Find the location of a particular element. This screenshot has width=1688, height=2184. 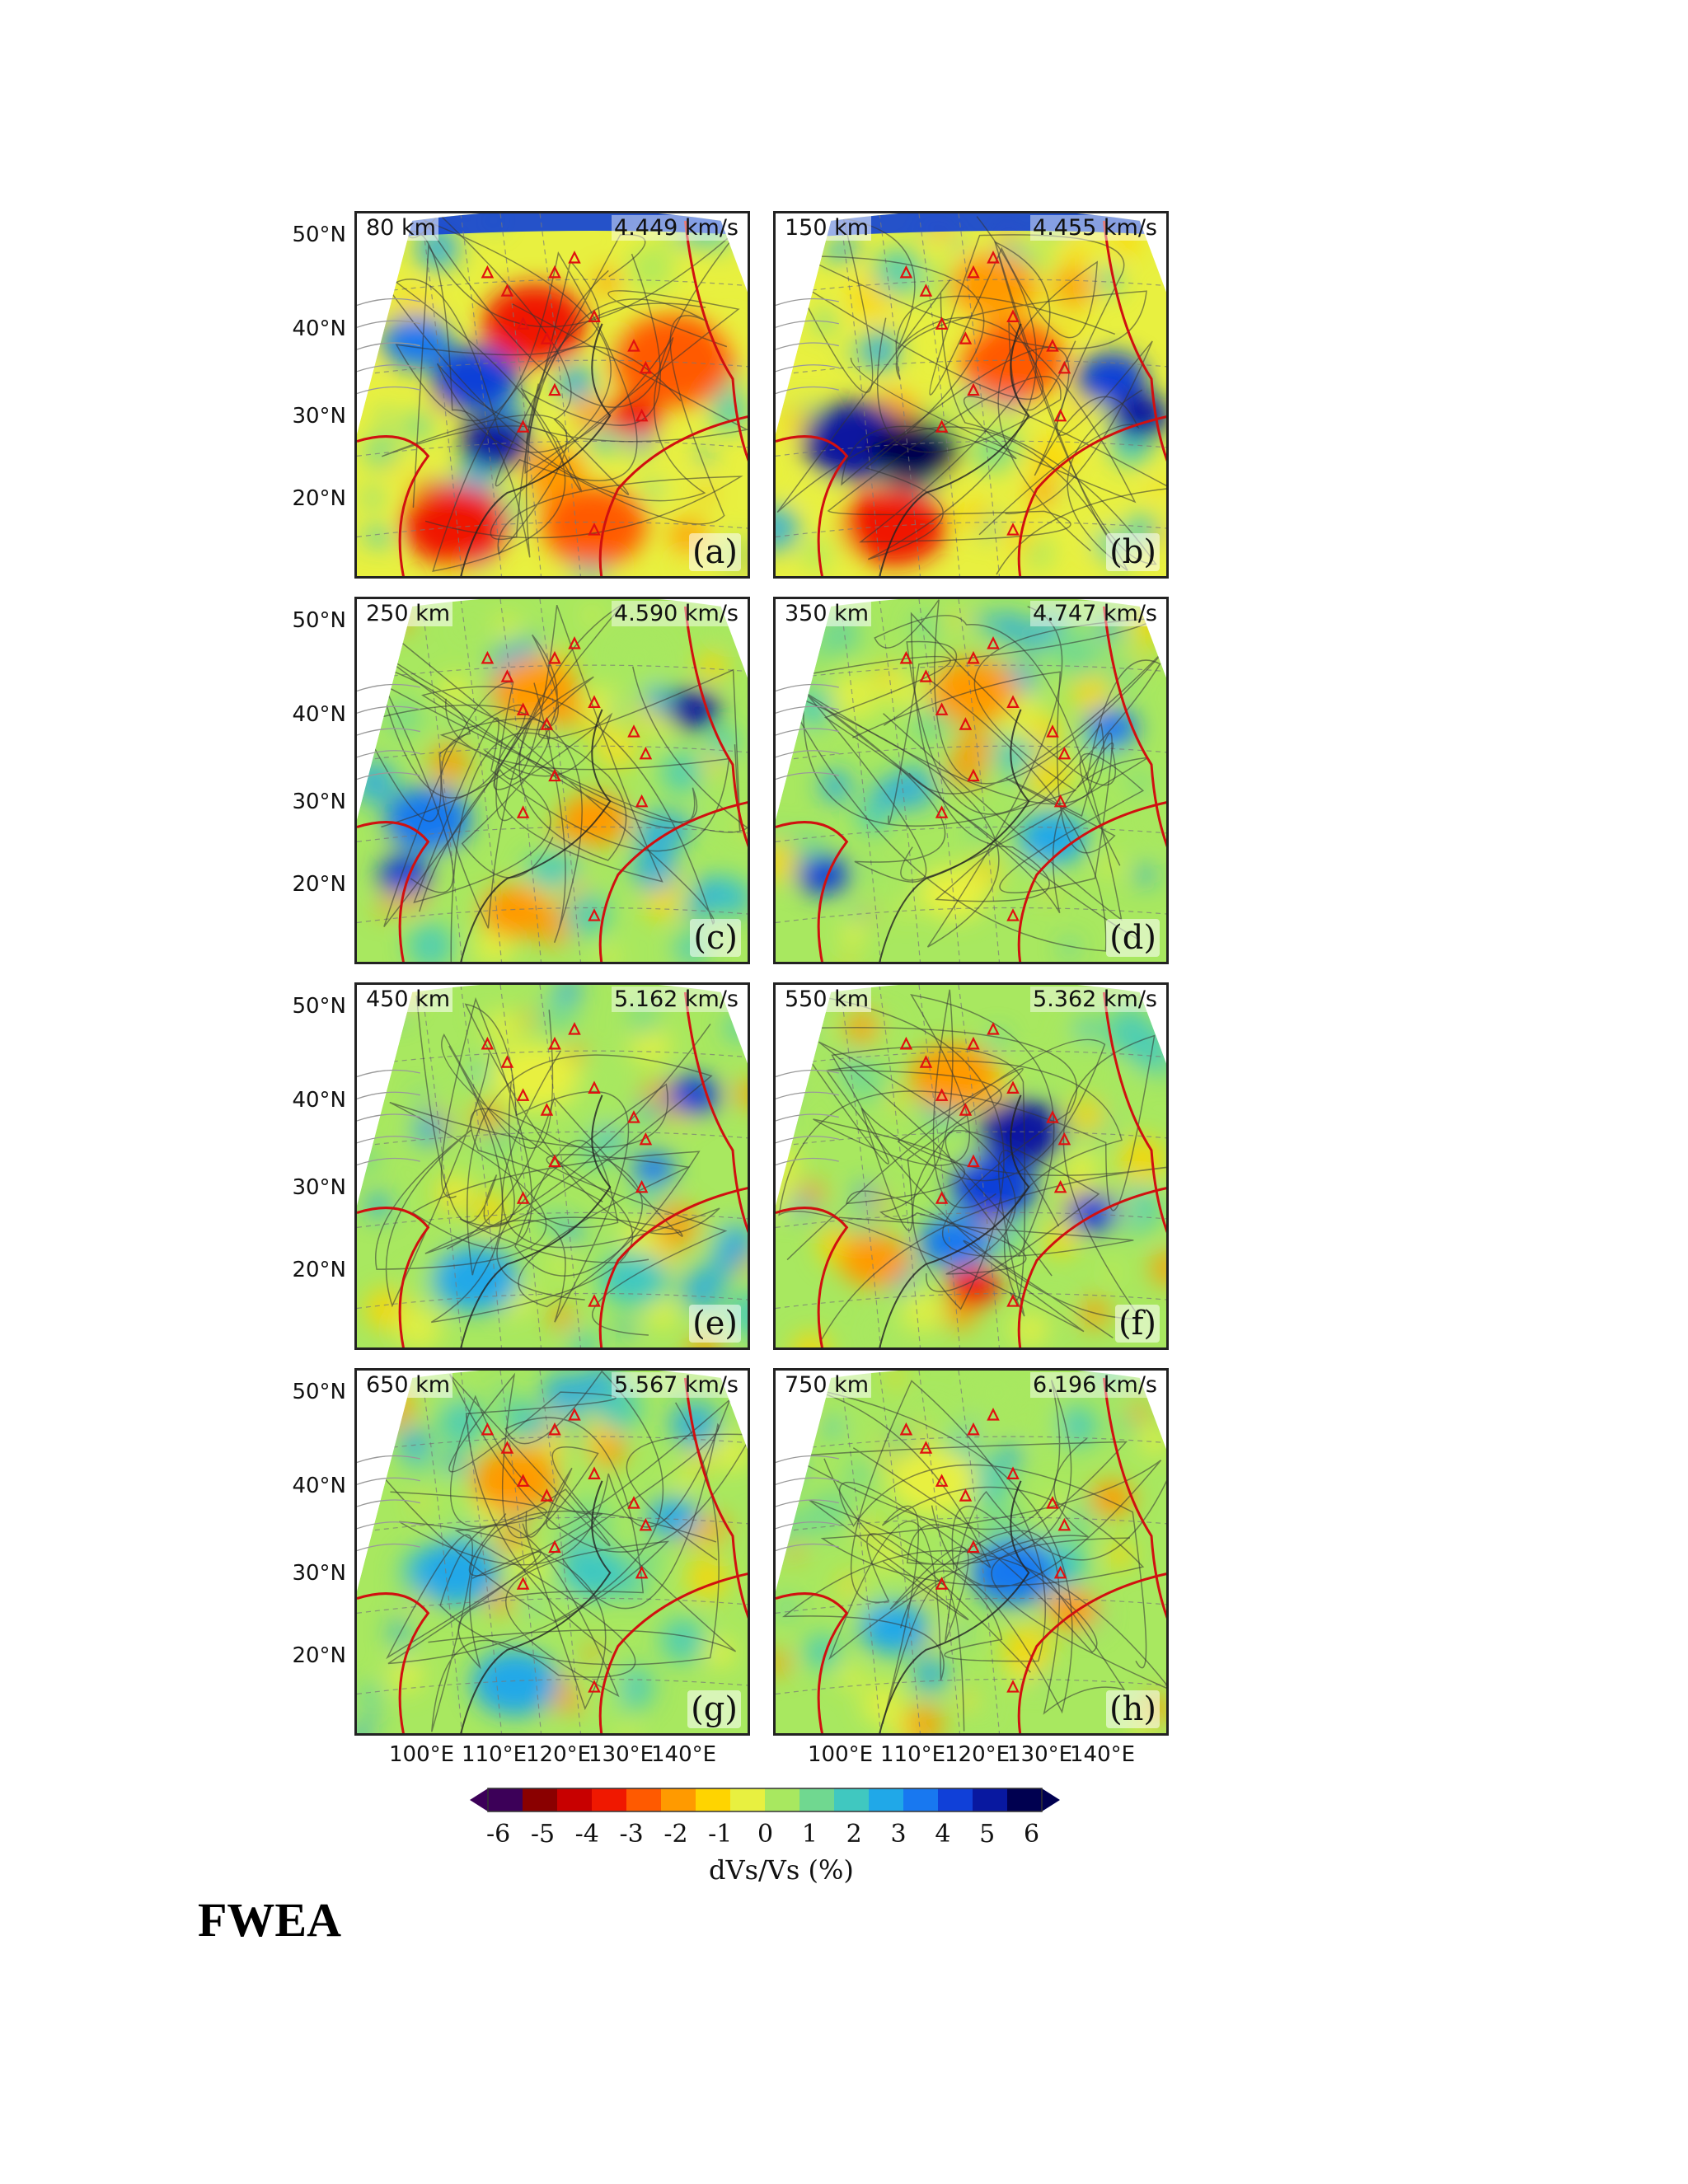

reference-velocity: 4.449 km/s is located at coordinates (677, 228).